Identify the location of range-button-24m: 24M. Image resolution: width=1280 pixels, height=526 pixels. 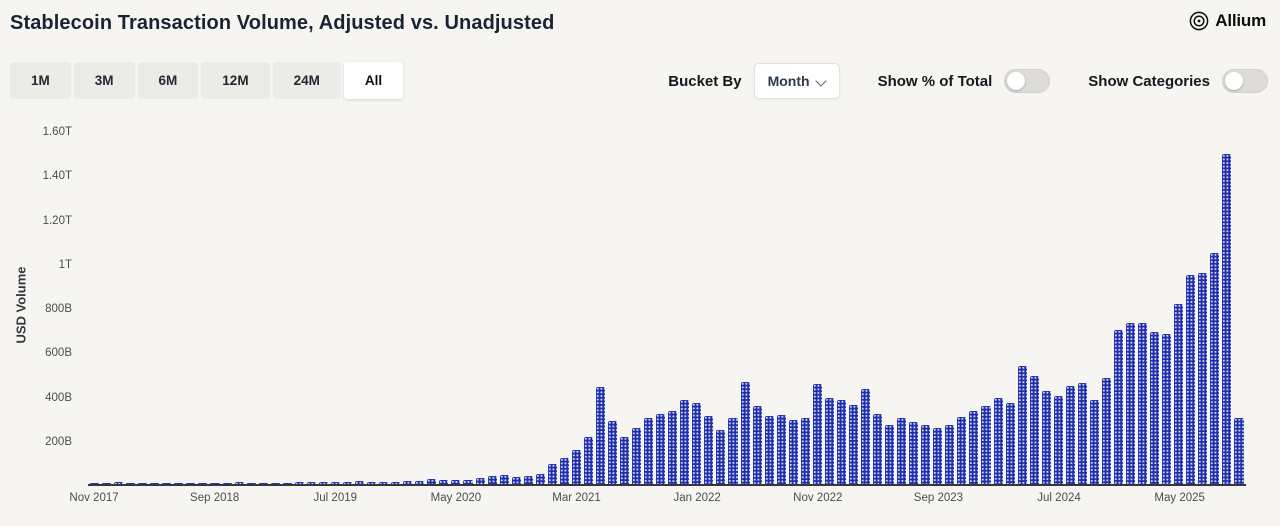
(306, 80).